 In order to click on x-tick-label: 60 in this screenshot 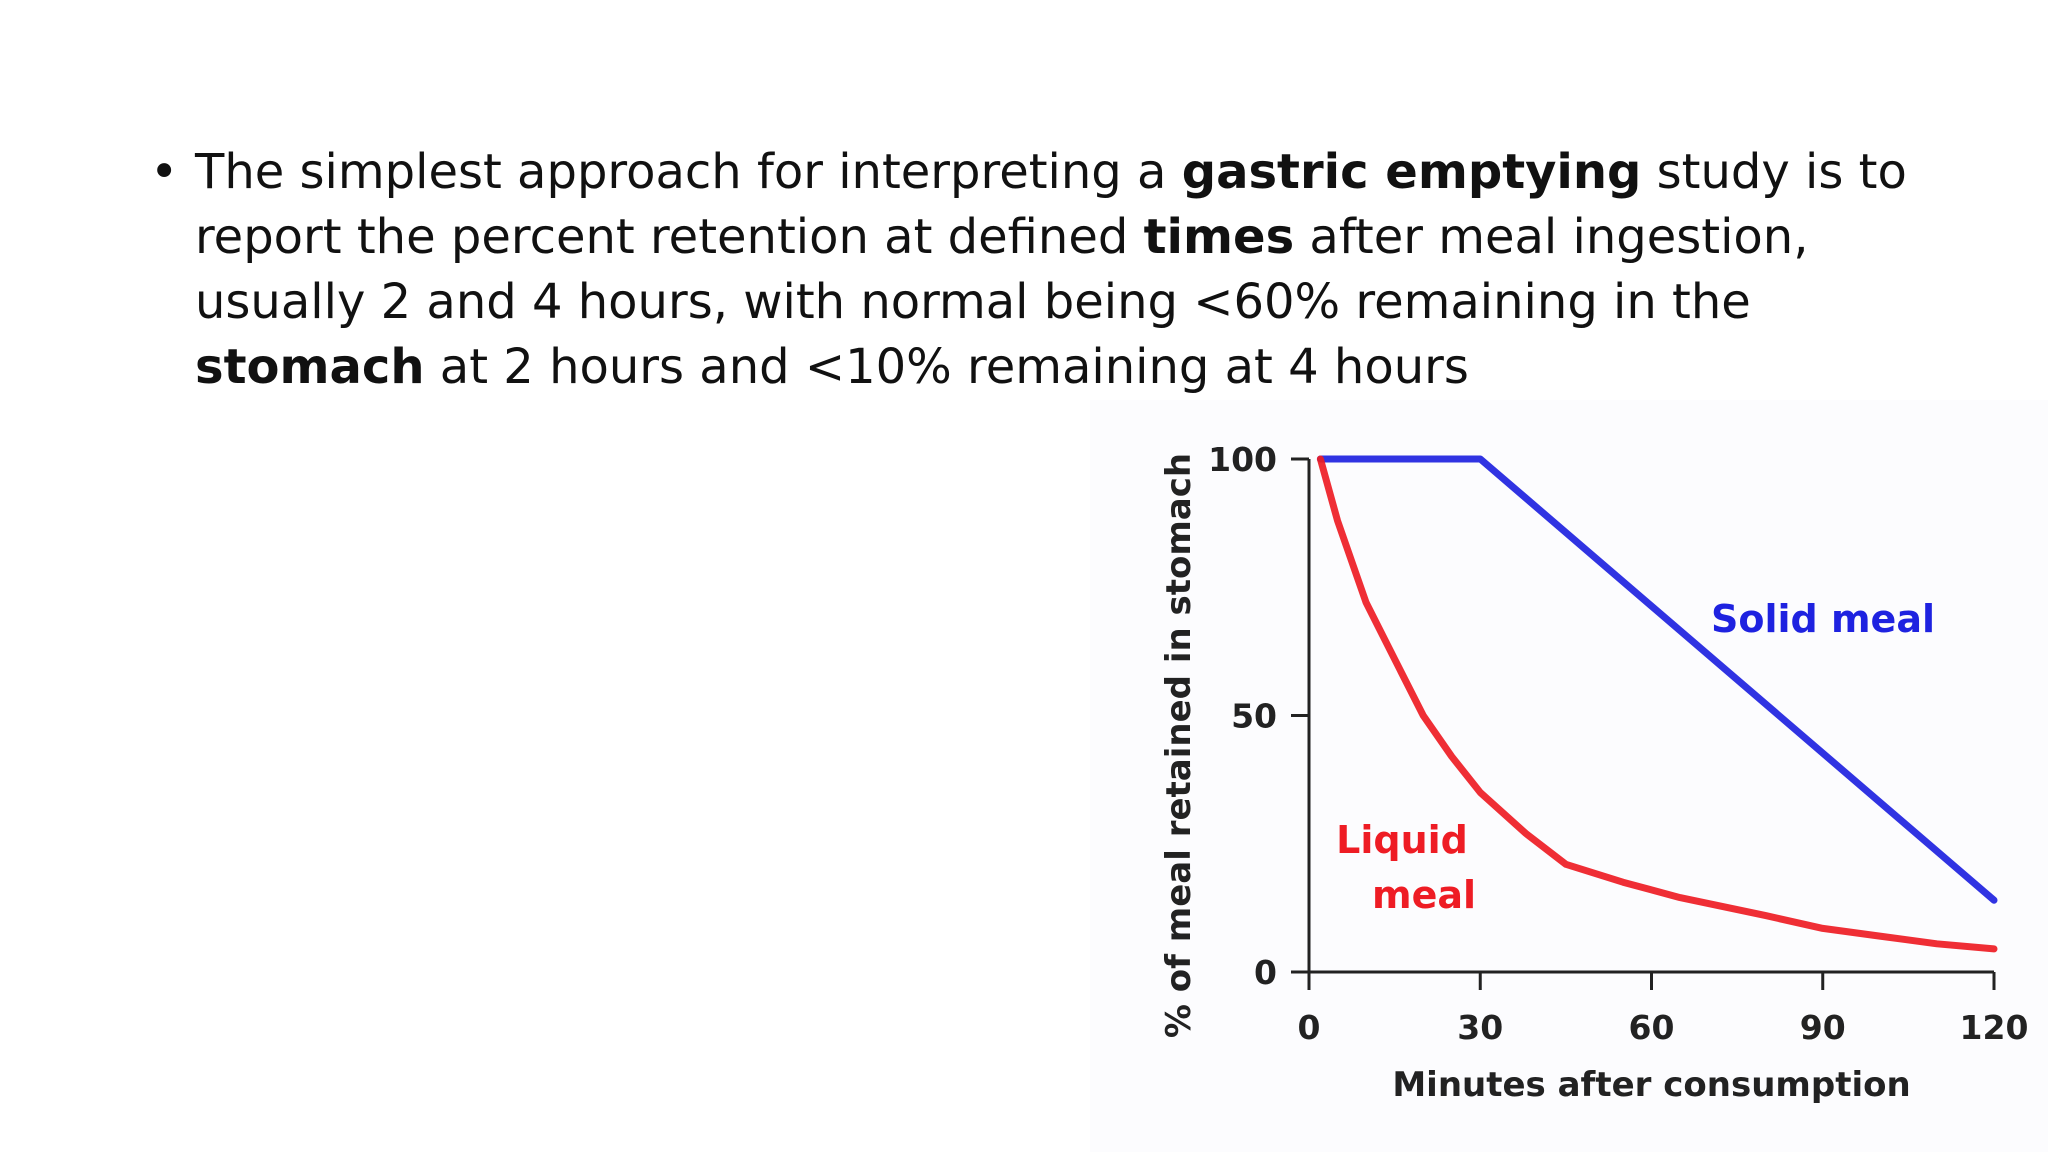, I will do `click(1652, 1027)`.